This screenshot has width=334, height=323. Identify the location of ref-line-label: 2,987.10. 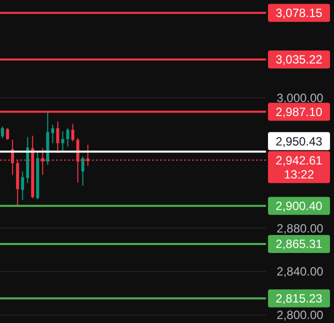
(299, 111).